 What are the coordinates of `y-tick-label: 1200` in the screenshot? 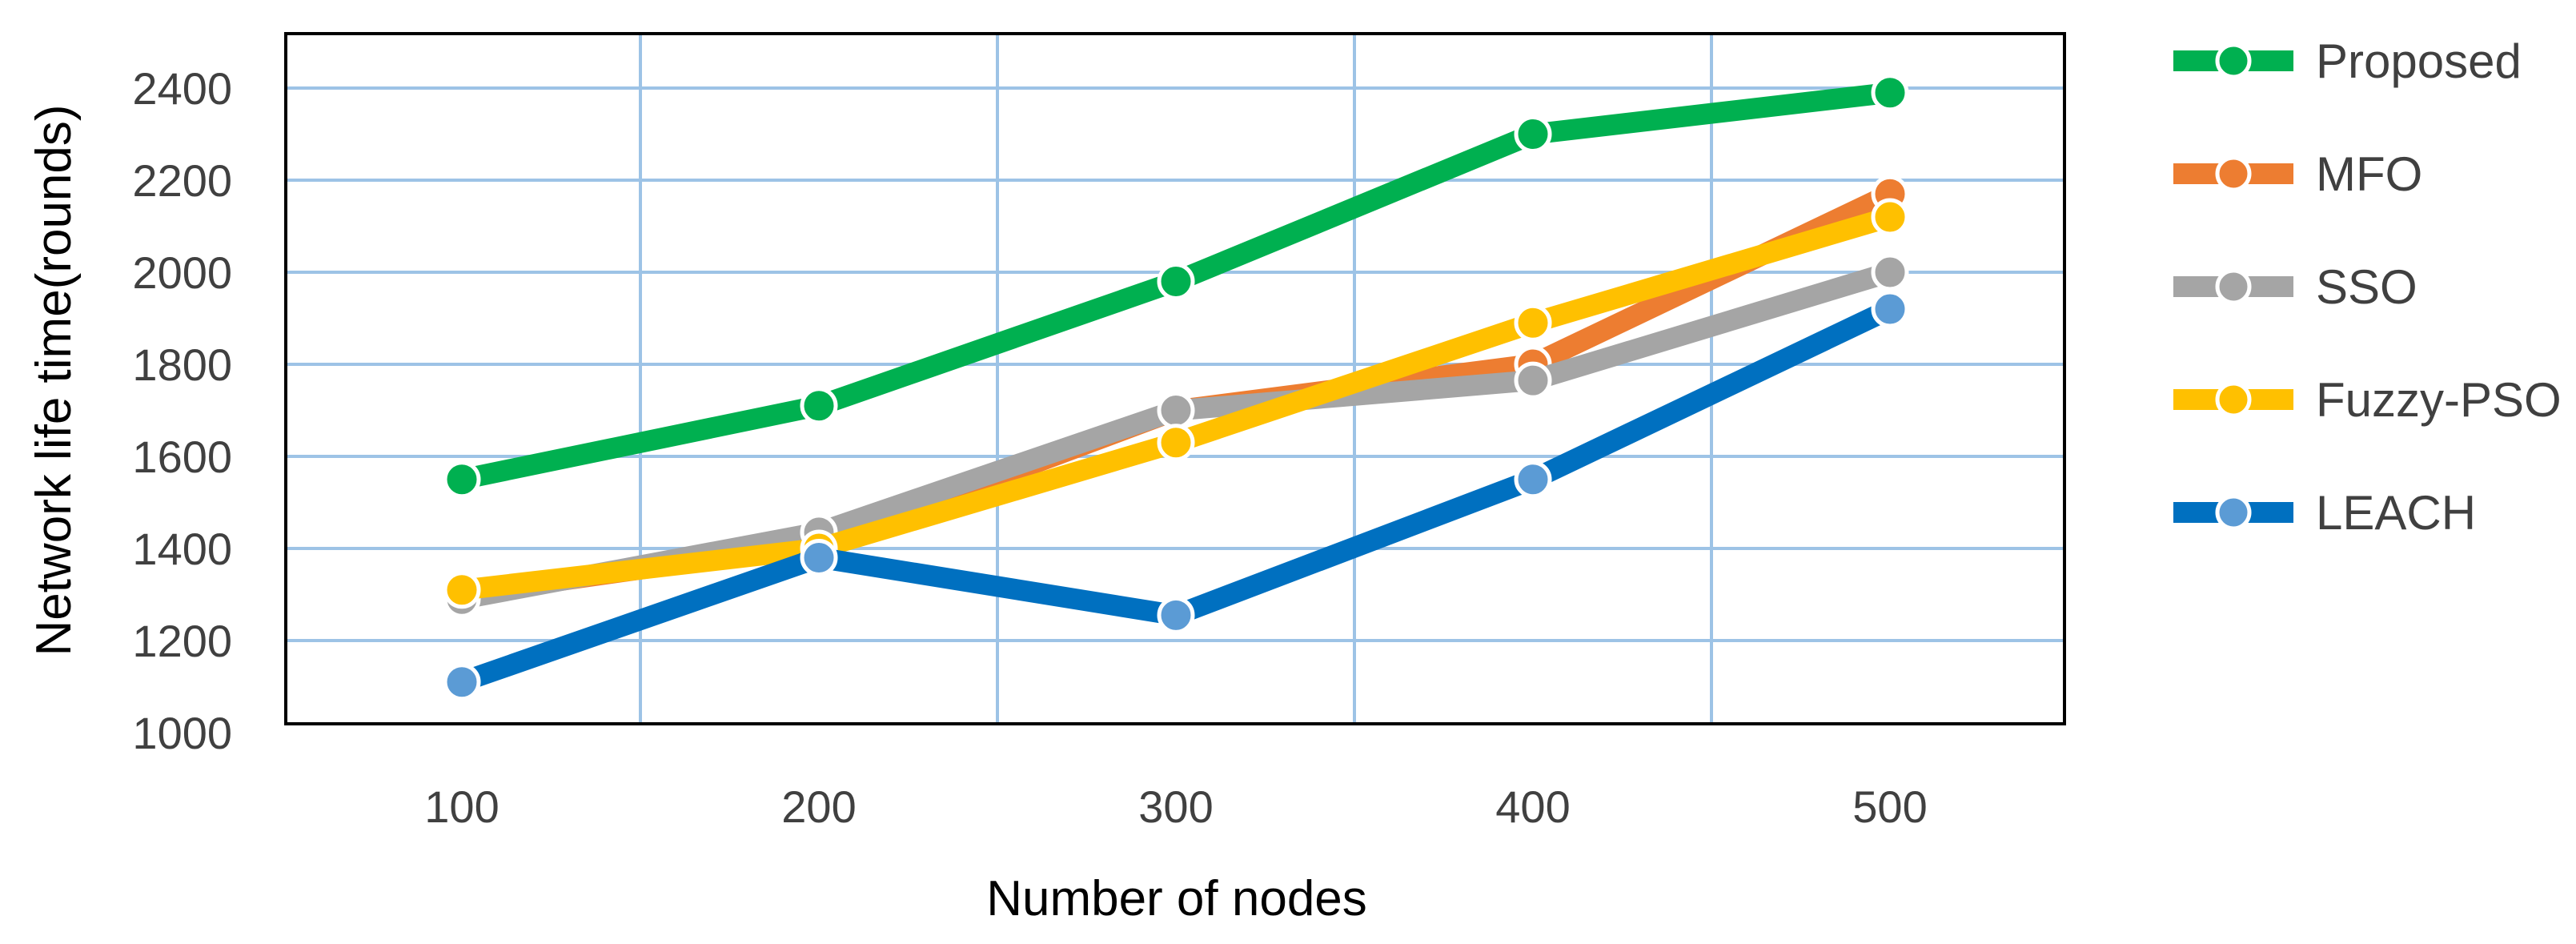 It's located at (182, 641).